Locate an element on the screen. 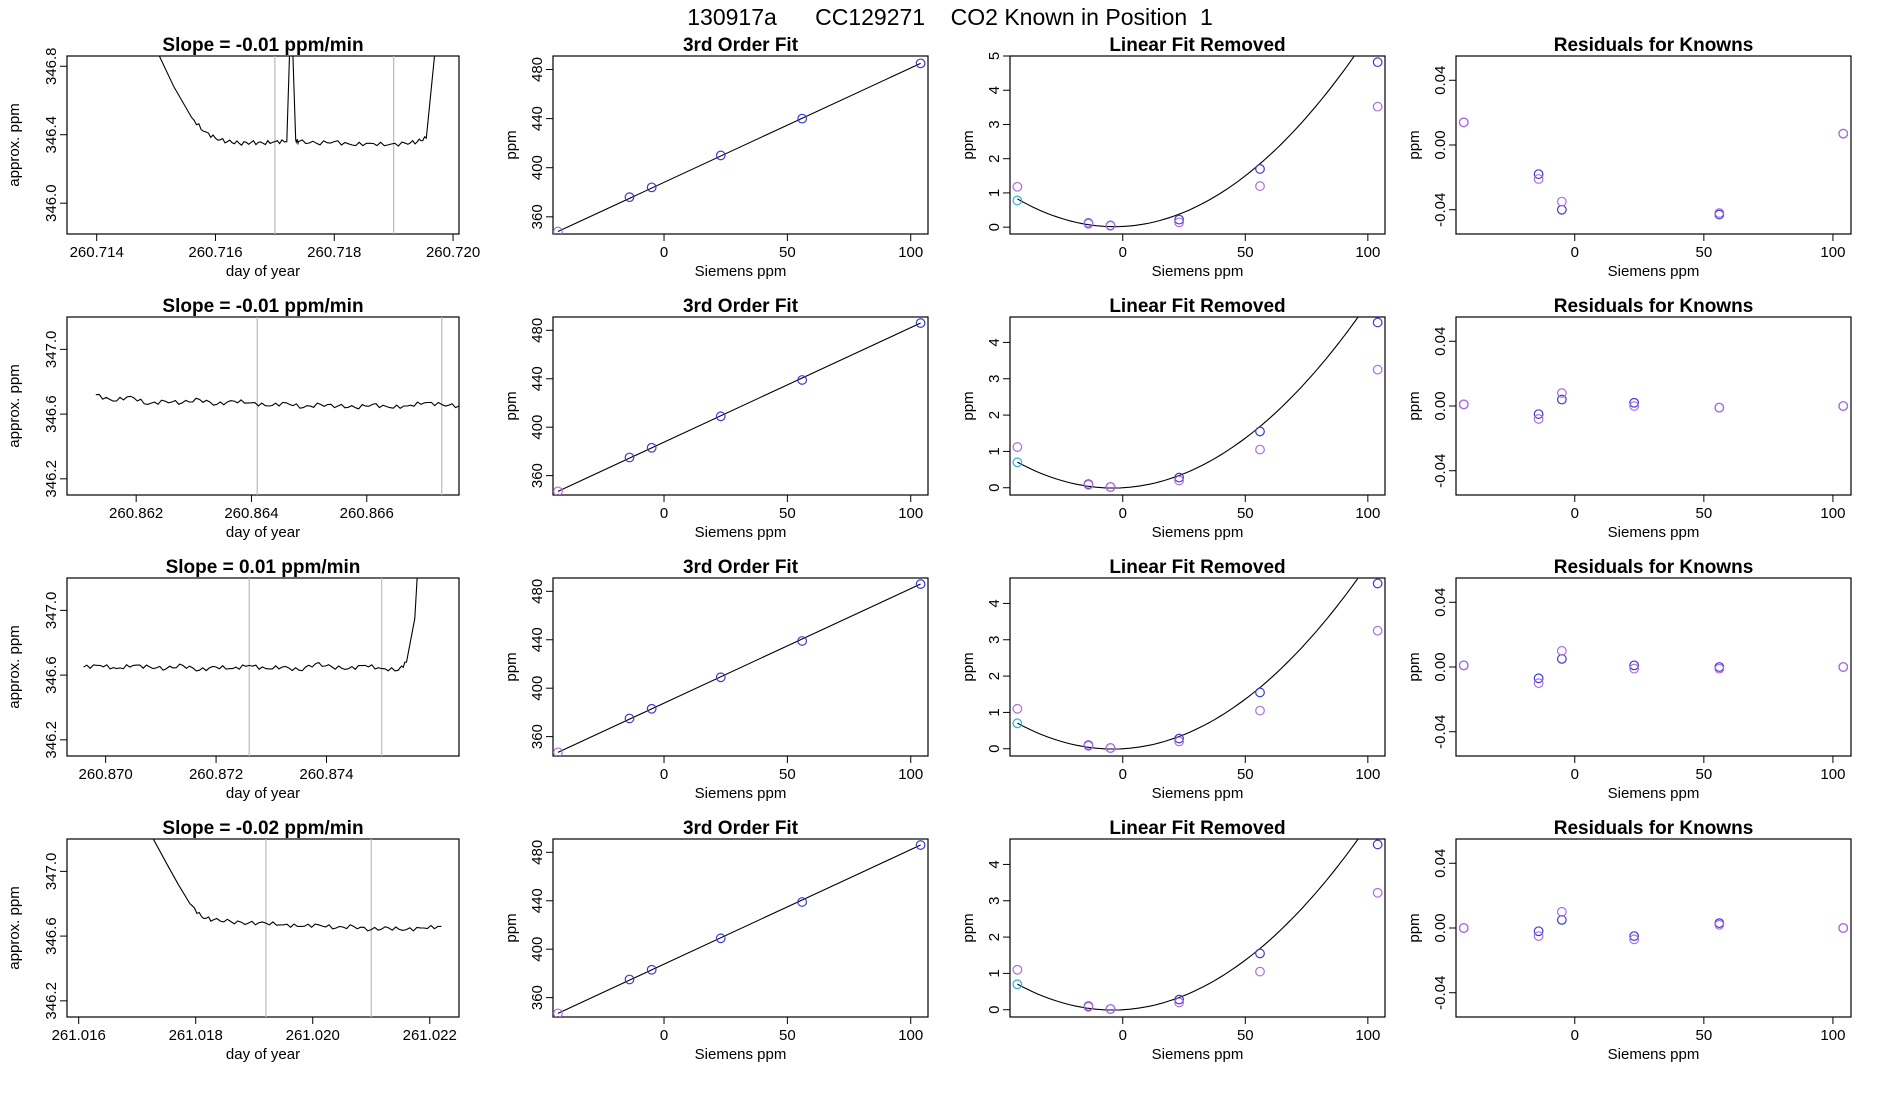 Image resolution: width=1900 pixels, height=1100 pixels. chart-3-1-ytick-label: 440 is located at coordinates (537, 900).